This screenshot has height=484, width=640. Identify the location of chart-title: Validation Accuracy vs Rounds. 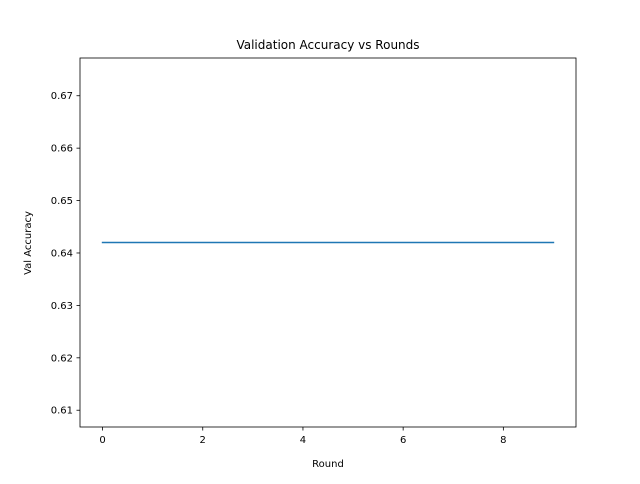
(327, 45).